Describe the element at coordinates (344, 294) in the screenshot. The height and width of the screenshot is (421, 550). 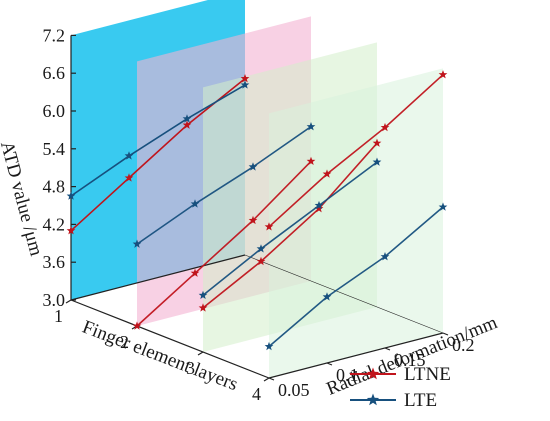
I see `far-floor-edge` at that location.